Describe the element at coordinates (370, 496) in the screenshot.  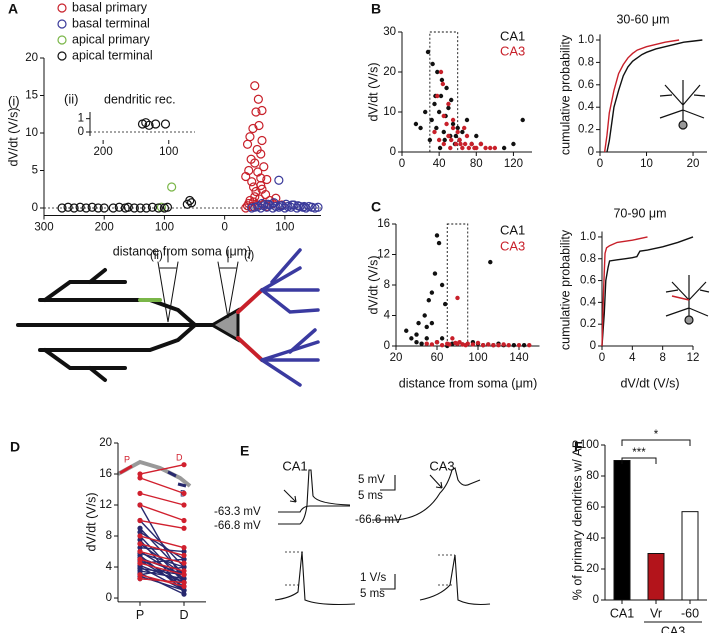
I see `scale-label: 5 ms` at that location.